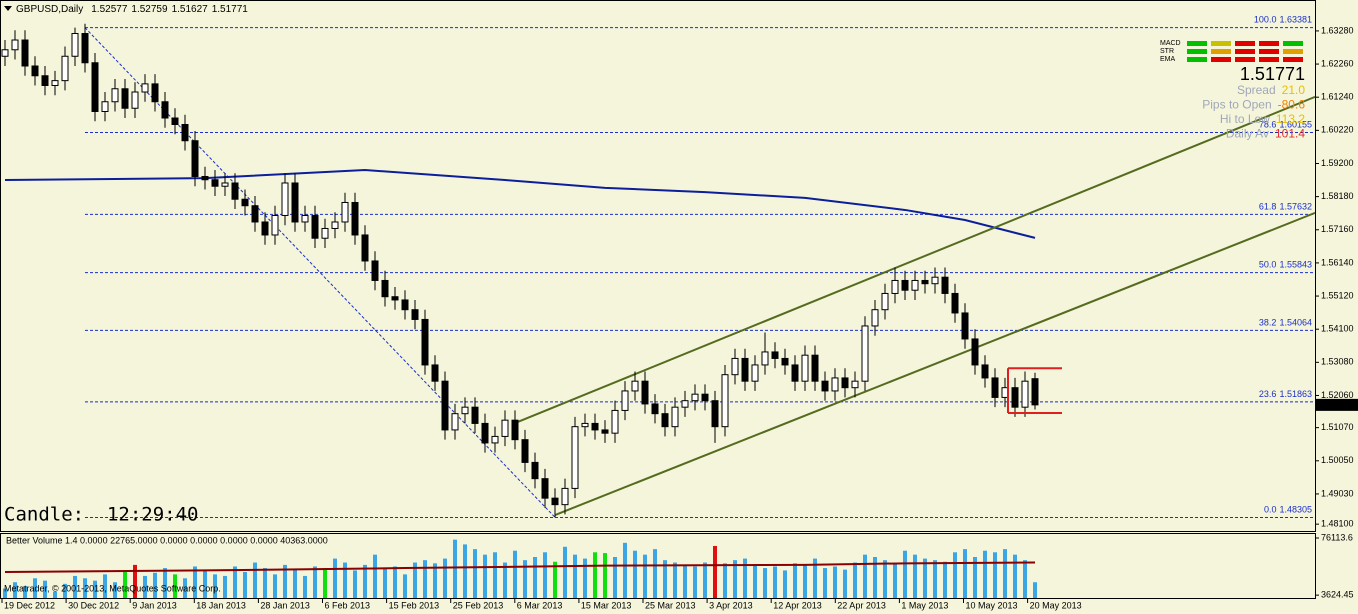  I want to click on info-price: 1.51771, so click(1272, 74).